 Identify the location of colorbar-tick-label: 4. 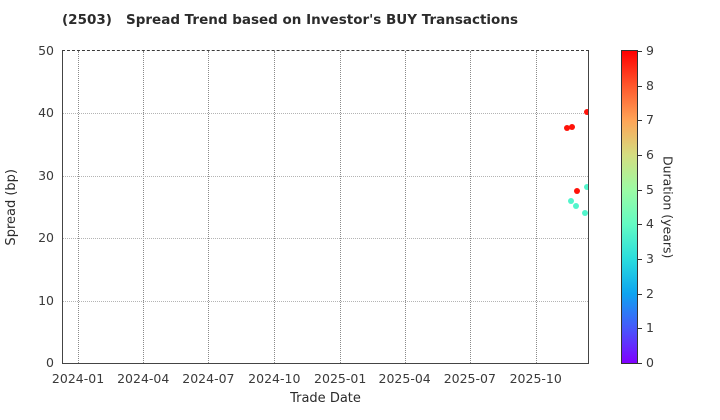
(650, 224).